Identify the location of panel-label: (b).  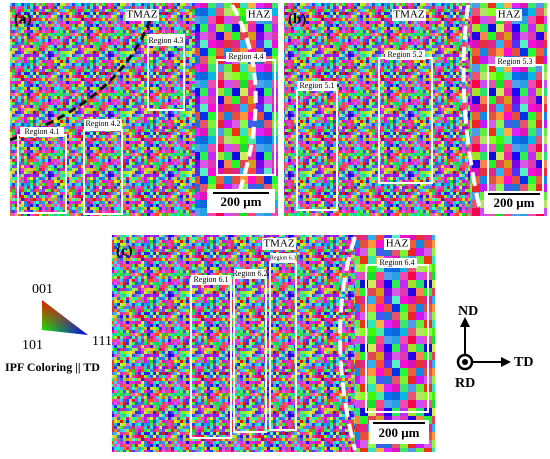
(297, 19).